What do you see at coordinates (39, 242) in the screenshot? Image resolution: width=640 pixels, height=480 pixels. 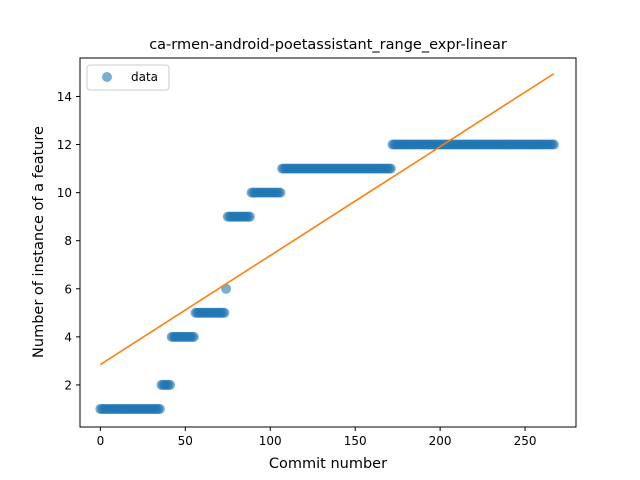 I see `y-axis-label: Number of instance of a feature` at bounding box center [39, 242].